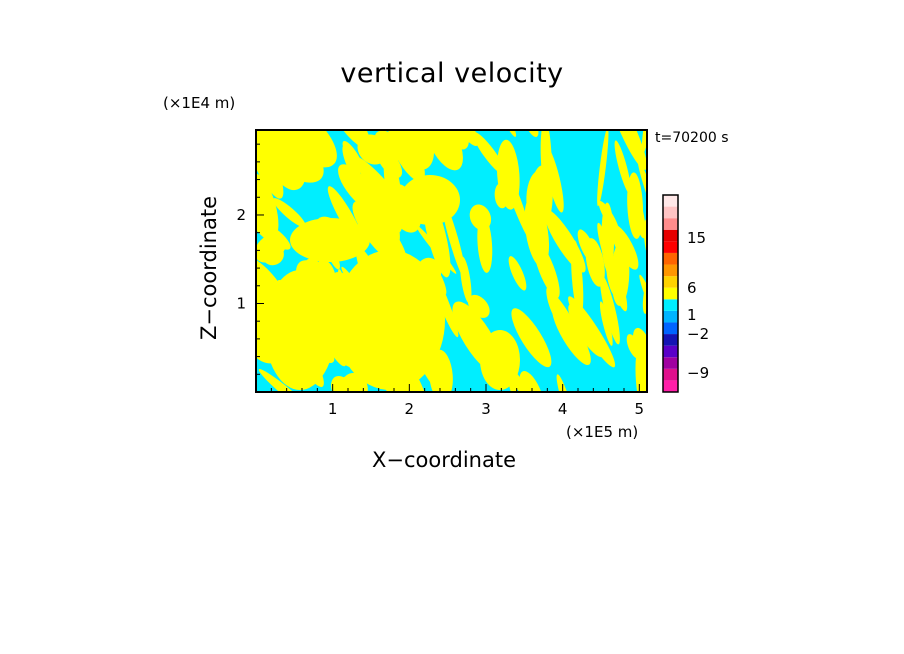  What do you see at coordinates (602, 432) in the screenshot?
I see `x-axis-unit: (×1E5 m)` at bounding box center [602, 432].